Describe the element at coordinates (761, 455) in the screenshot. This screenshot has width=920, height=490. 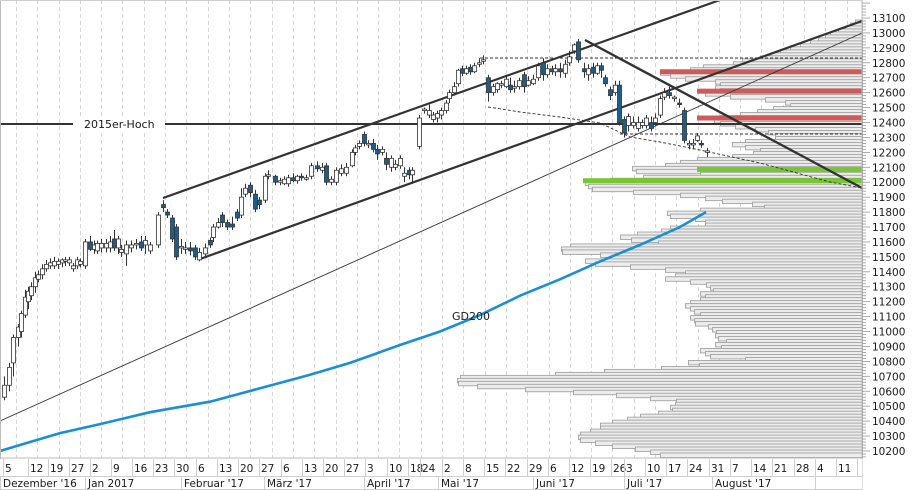
I see `volume-profile-bar` at that location.